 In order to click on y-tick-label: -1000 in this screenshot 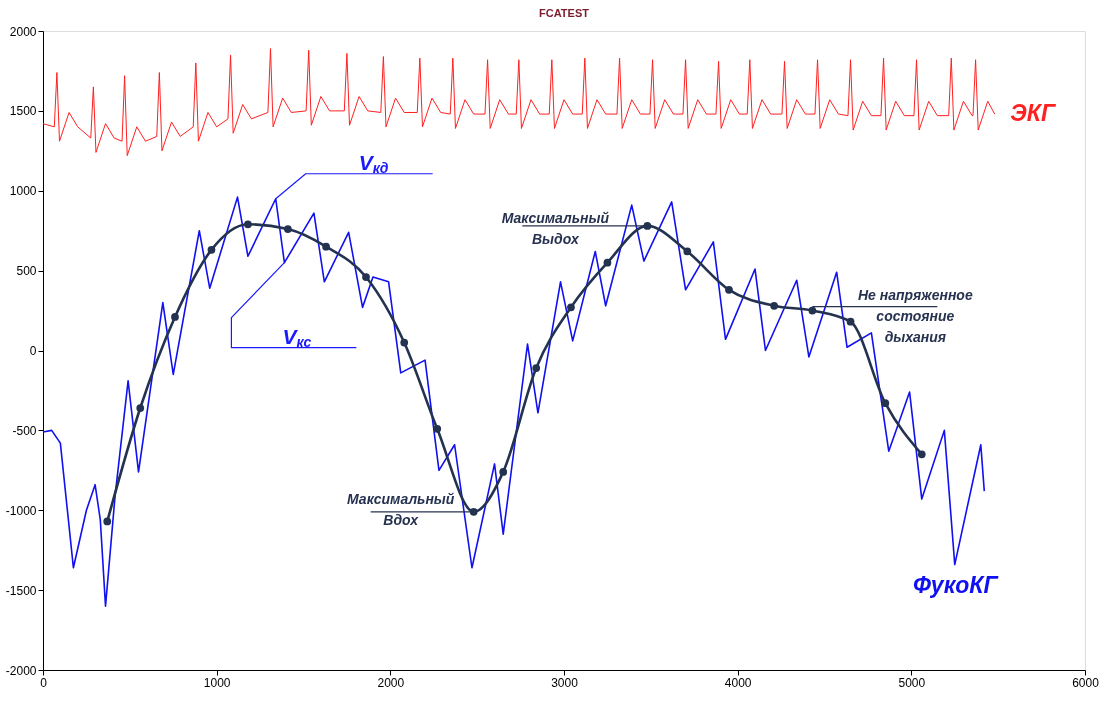, I will do `click(21, 510)`.